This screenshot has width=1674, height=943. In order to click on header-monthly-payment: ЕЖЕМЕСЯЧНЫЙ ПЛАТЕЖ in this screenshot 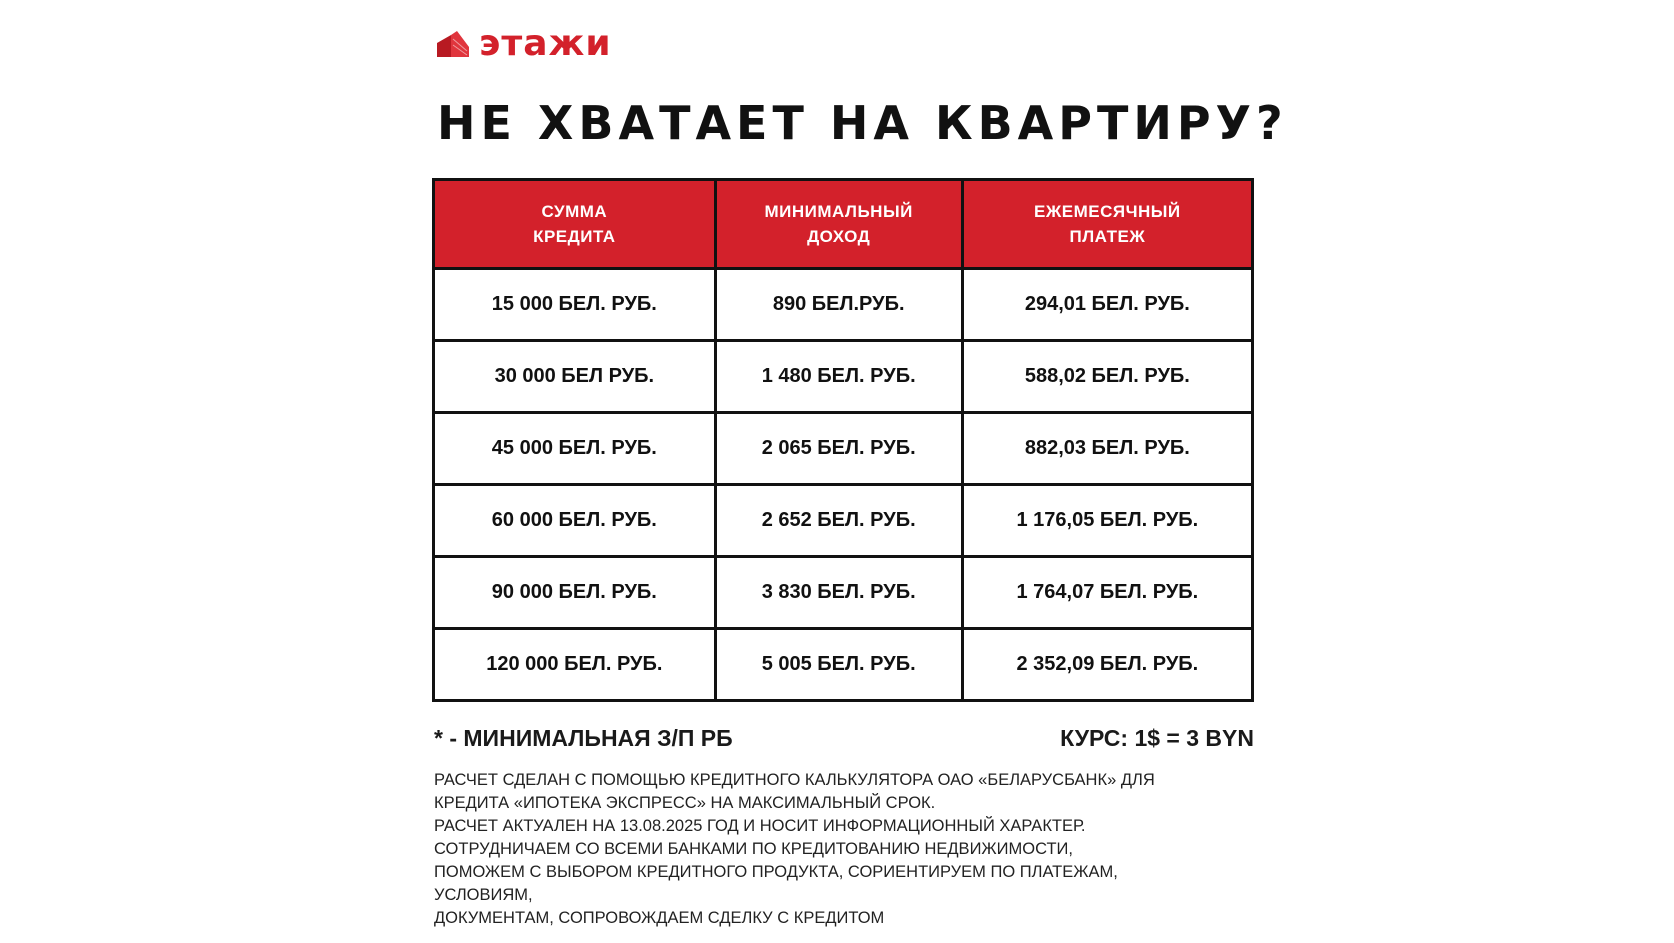, I will do `click(1107, 224)`.